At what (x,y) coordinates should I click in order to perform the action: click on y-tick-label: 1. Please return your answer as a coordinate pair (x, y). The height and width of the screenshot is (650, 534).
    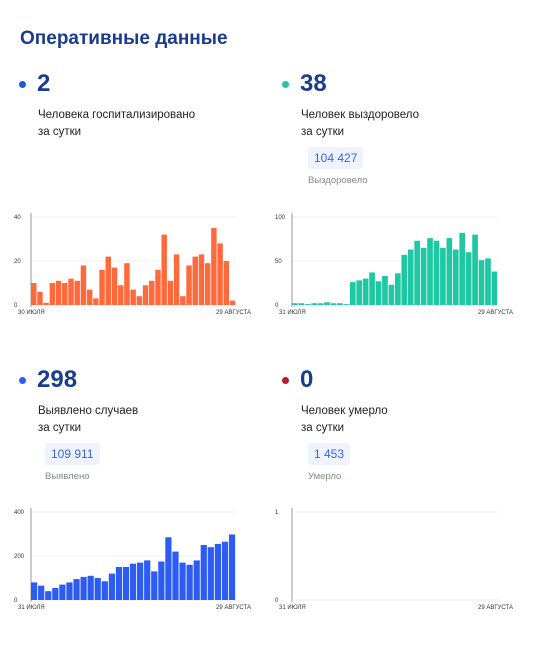
    Looking at the image, I should click on (277, 513).